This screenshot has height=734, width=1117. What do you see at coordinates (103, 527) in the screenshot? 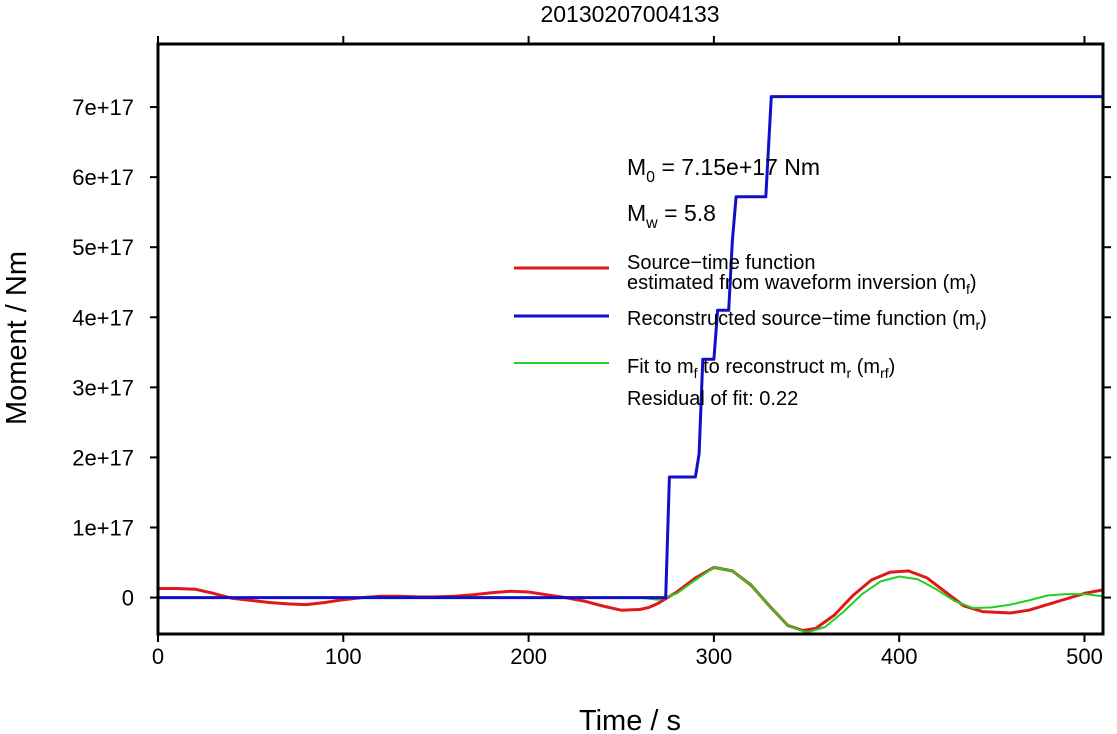
I see `y-tick-label: 1e+17` at bounding box center [103, 527].